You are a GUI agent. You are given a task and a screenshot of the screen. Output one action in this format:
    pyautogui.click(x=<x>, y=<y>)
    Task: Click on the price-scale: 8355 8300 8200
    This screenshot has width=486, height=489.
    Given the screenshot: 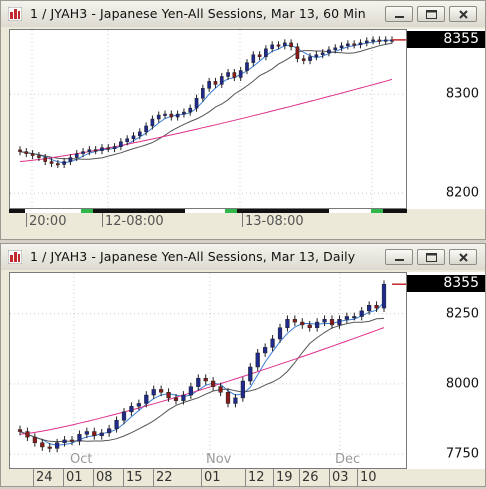 What is the action you would take?
    pyautogui.click(x=446, y=119)
    